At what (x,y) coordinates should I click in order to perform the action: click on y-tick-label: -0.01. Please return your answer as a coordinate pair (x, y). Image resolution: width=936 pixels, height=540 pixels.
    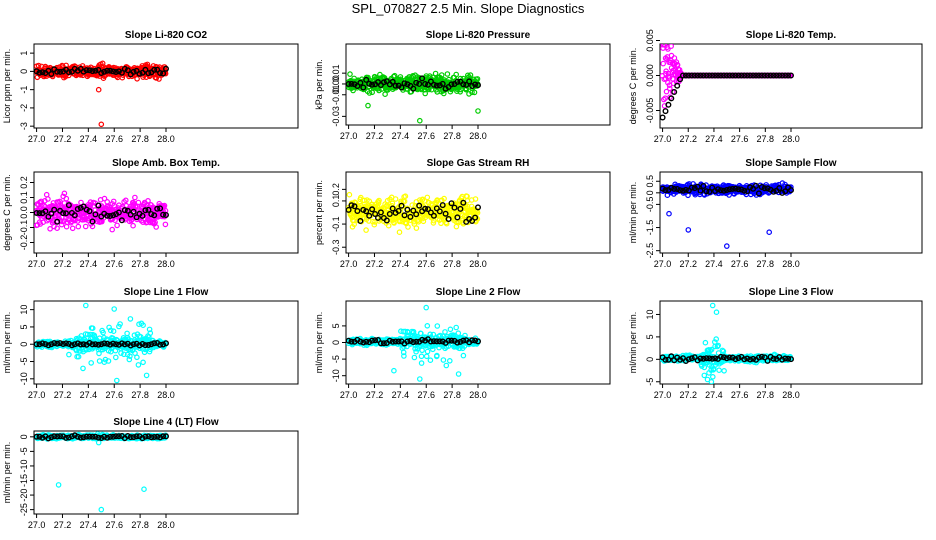
    Looking at the image, I should click on (336, 95).